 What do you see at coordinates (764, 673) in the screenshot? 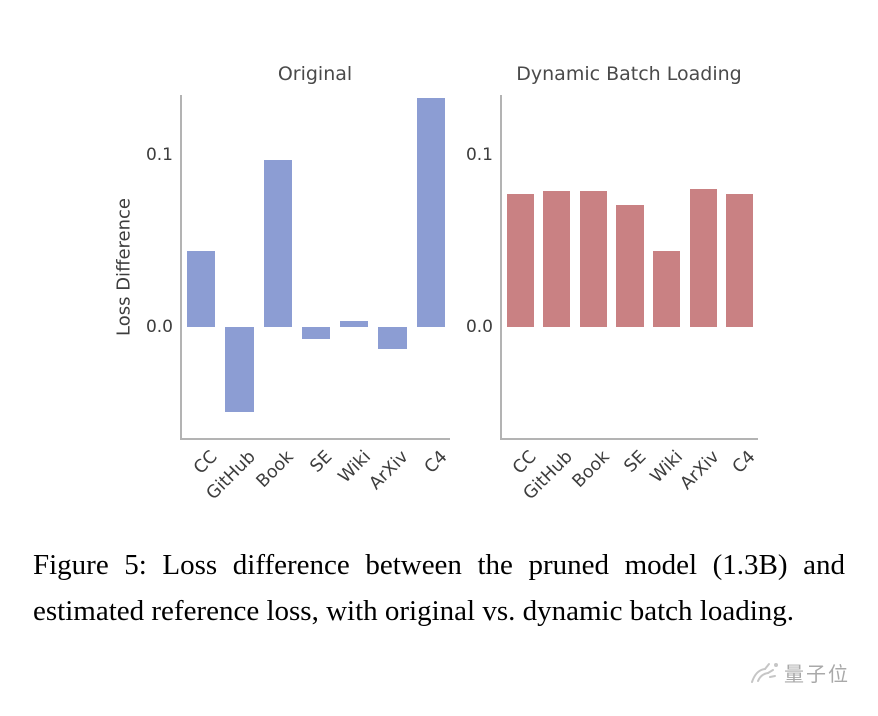
I see `qbitai-logo-icon` at bounding box center [764, 673].